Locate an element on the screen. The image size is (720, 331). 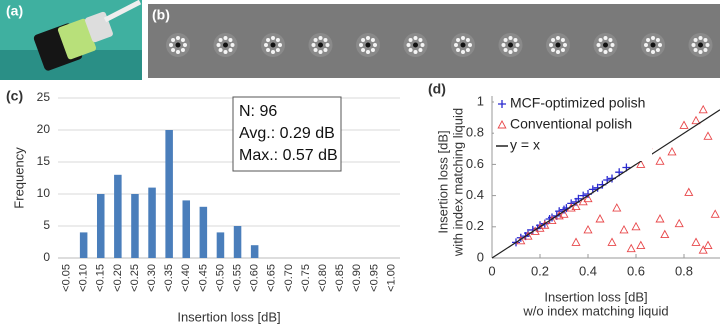
x-tick-label: <0.60 is located at coordinates (255, 278).